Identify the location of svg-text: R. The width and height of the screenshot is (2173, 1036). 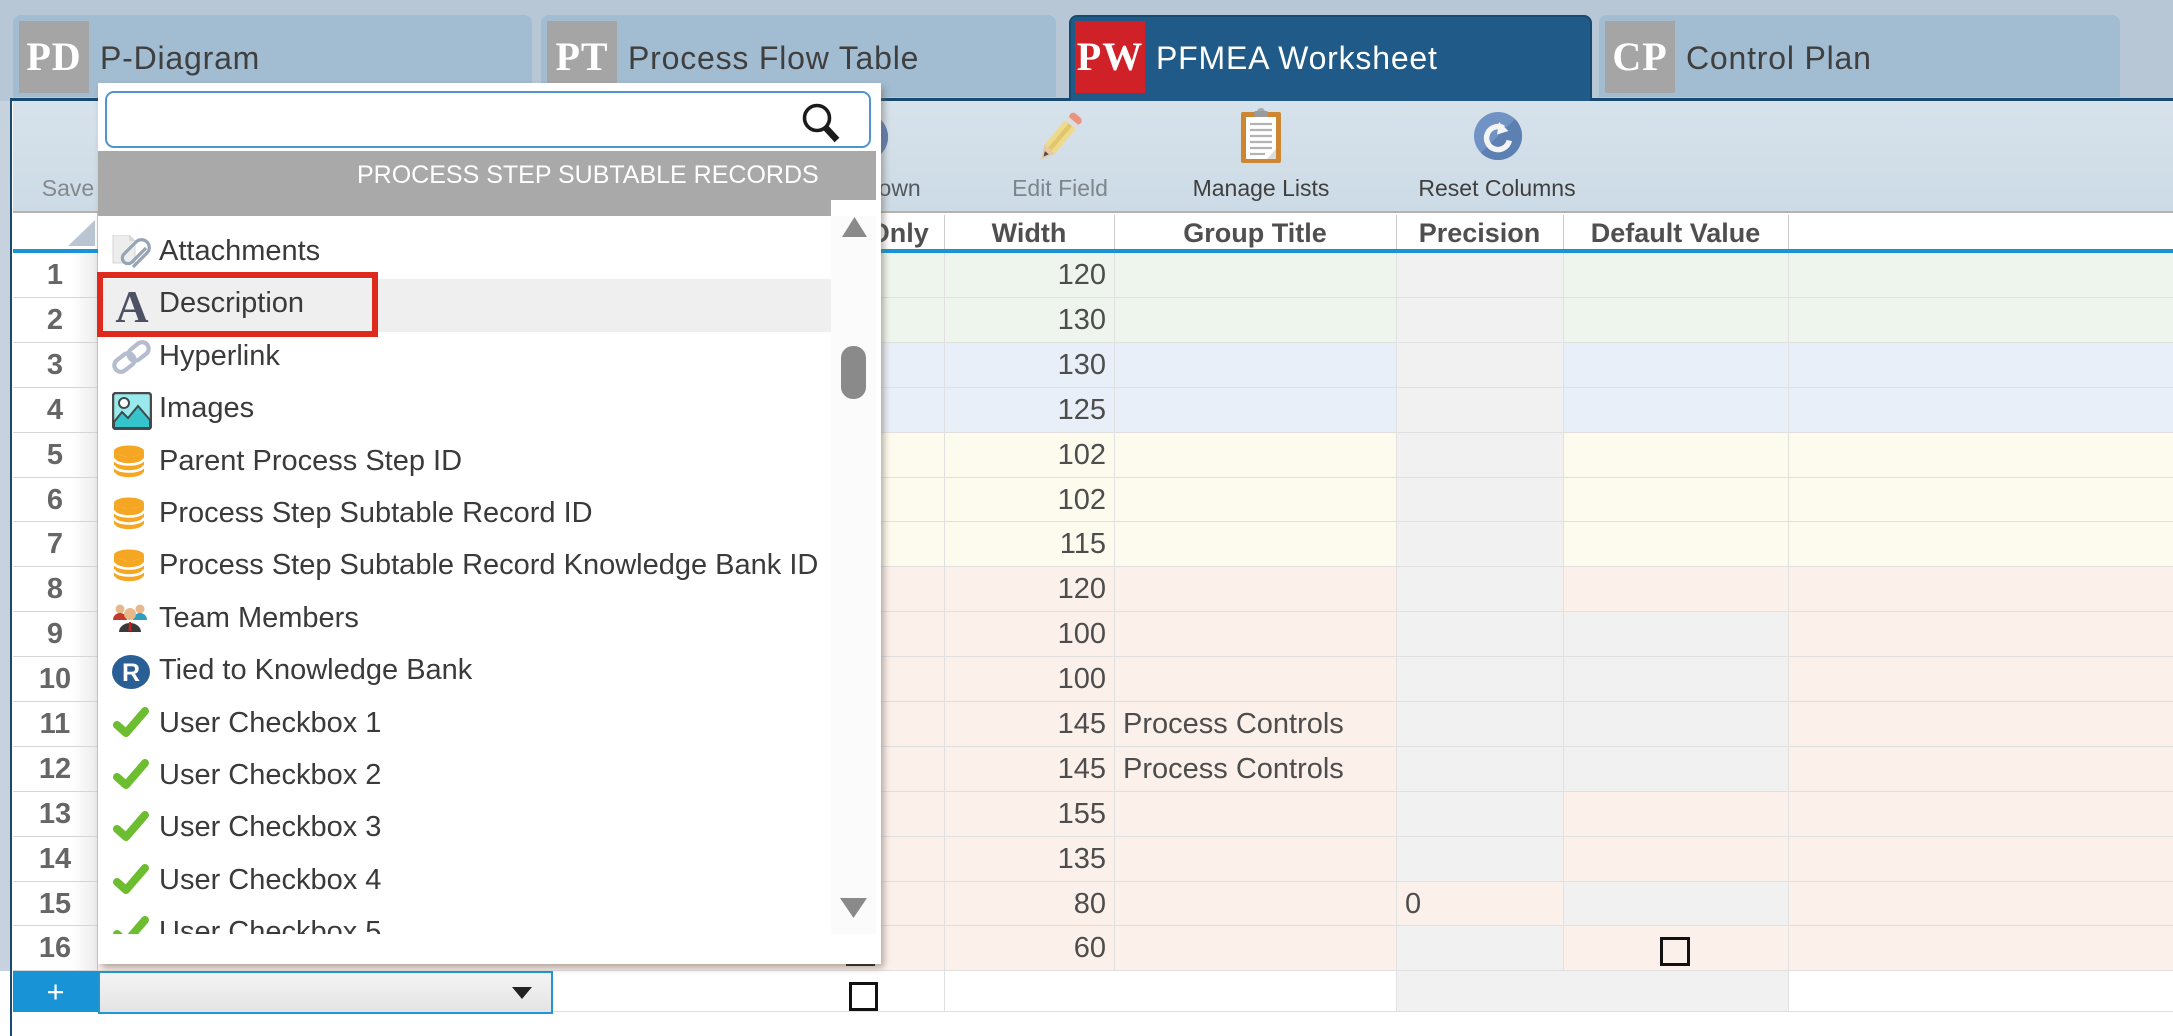
(131, 673).